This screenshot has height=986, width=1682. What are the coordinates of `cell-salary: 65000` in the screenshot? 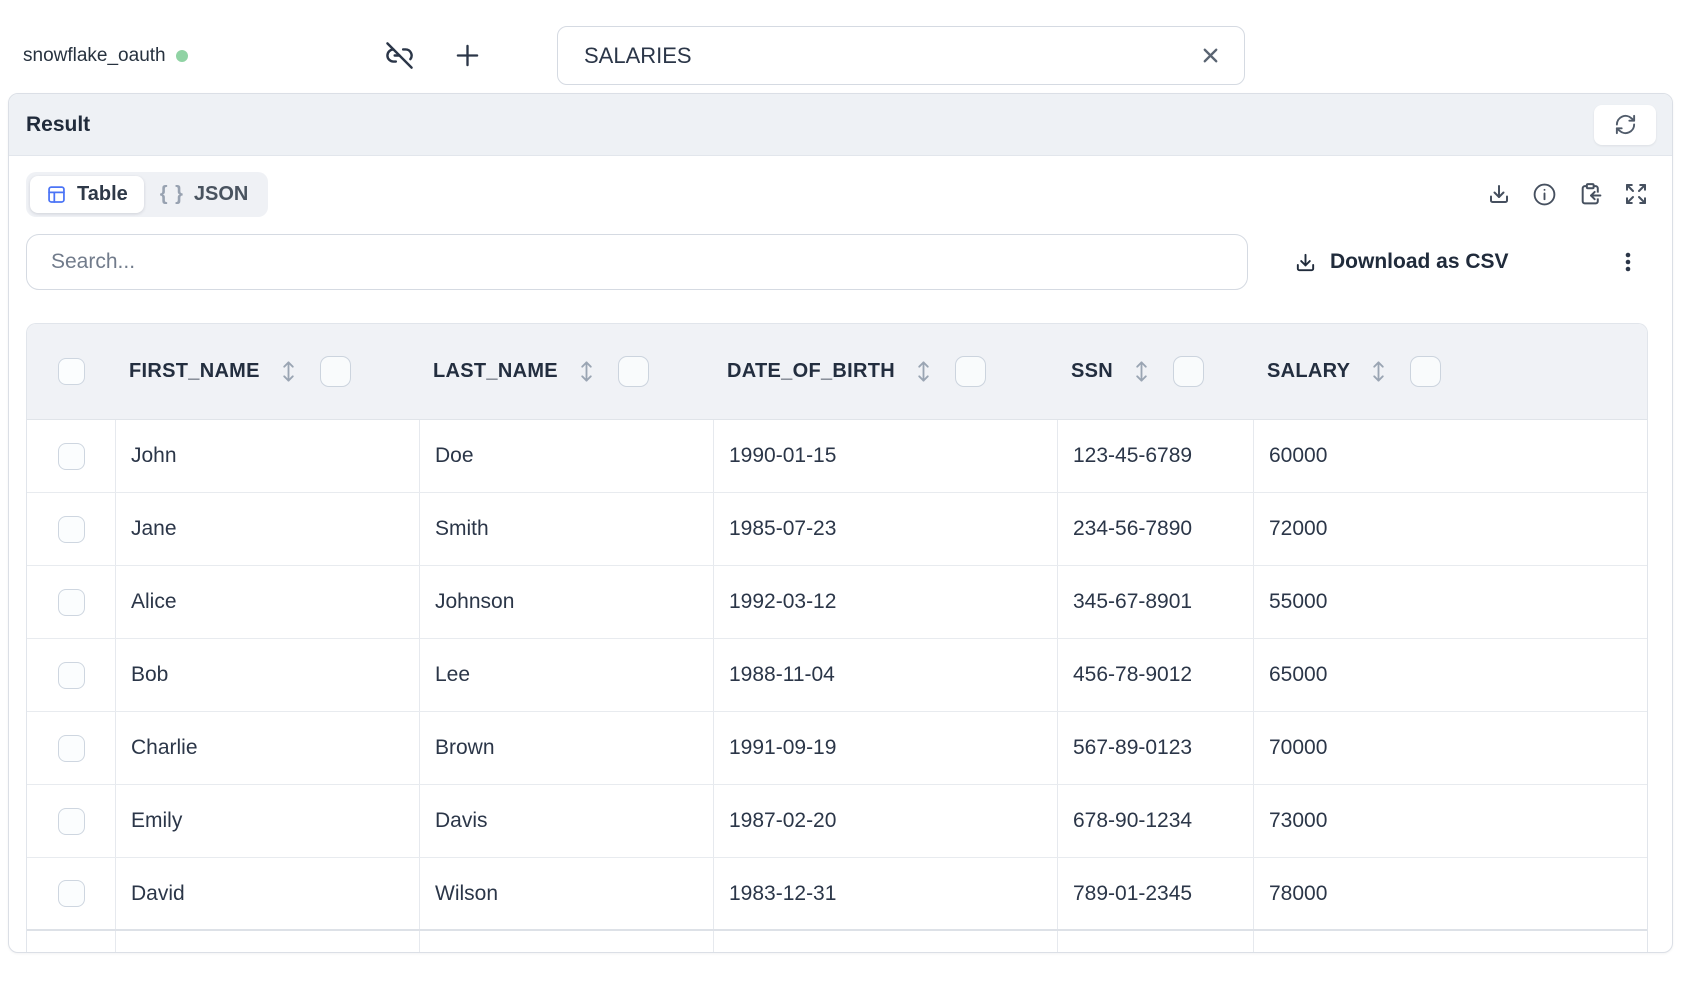 It's located at (1450, 675).